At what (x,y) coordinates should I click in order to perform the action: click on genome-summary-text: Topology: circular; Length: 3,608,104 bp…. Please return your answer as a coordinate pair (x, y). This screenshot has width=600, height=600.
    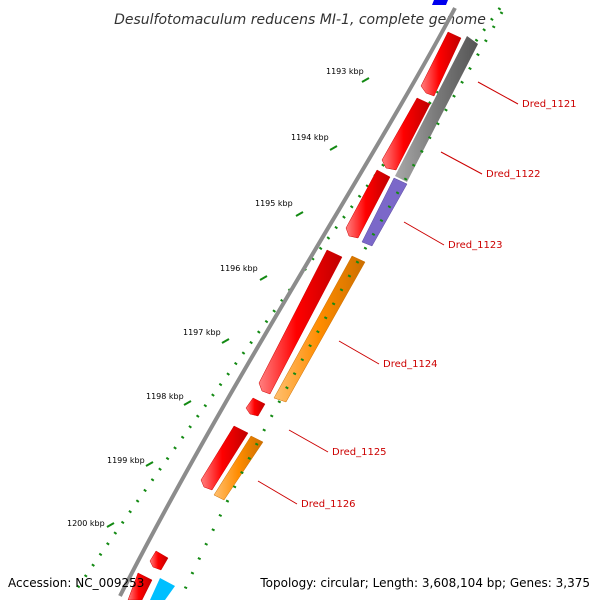
    Looking at the image, I should click on (425, 583).